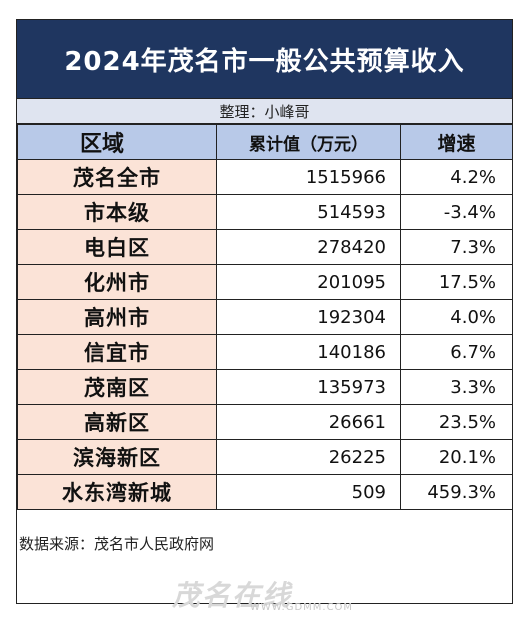 The width and height of the screenshot is (528, 620). What do you see at coordinates (456, 422) in the screenshot?
I see `row-growth: 23.5%` at bounding box center [456, 422].